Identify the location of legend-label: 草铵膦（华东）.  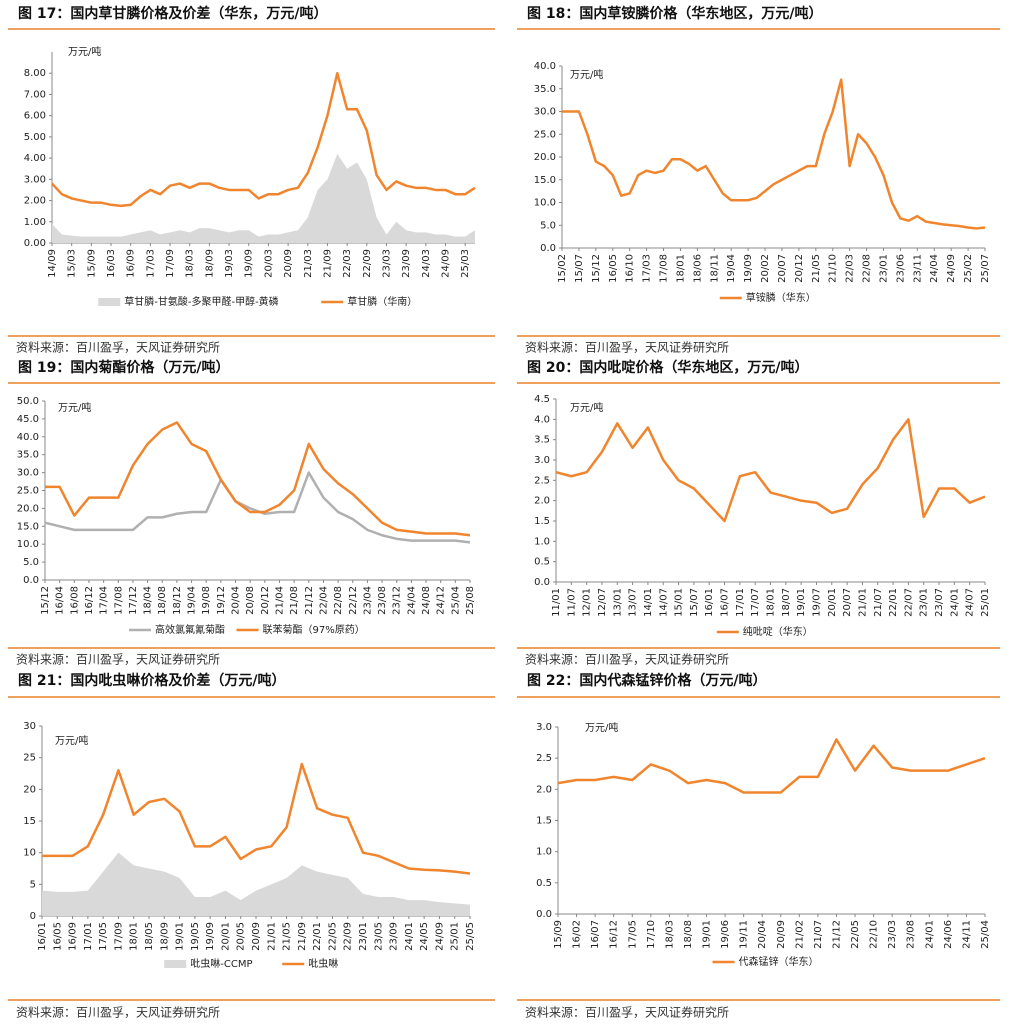
(781, 297).